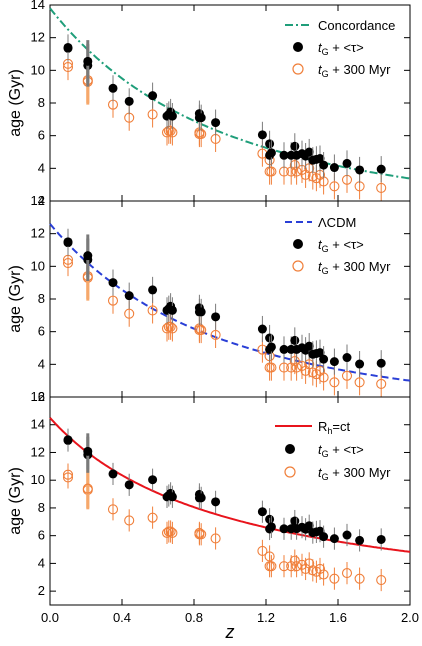 This screenshot has width=422, height=646. Describe the element at coordinates (298, 244) in the screenshot. I see `legend-filled-marker` at that location.